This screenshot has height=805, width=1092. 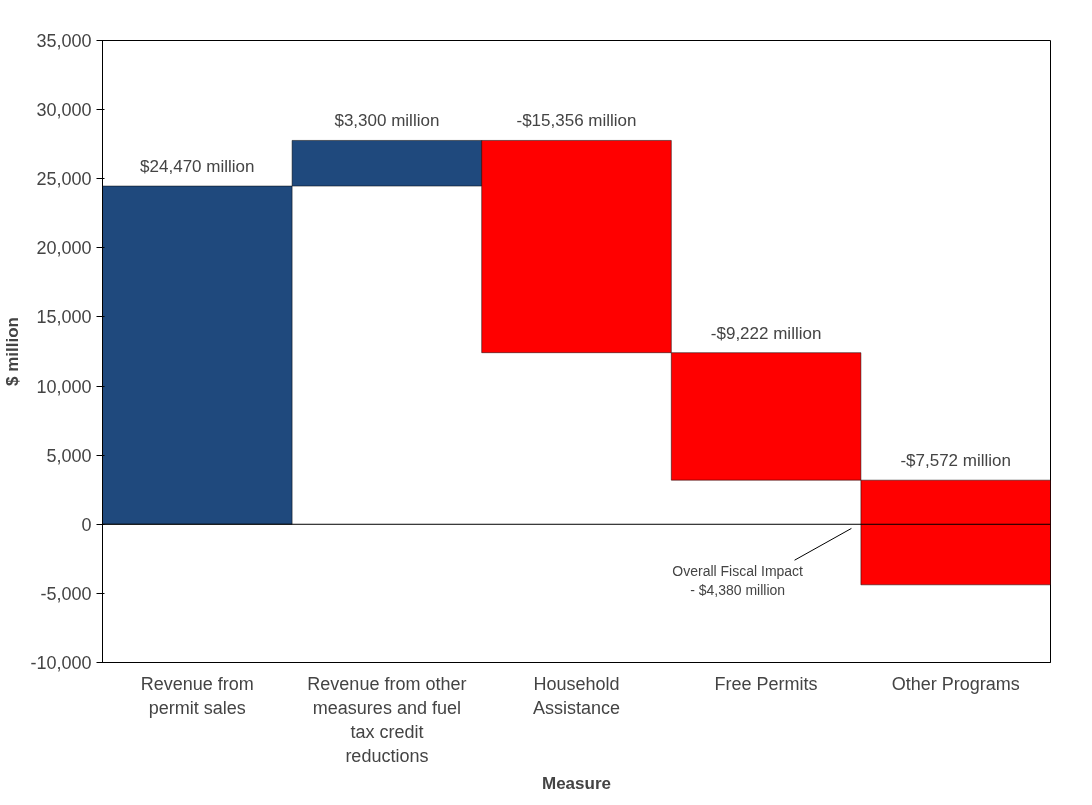 What do you see at coordinates (197, 167) in the screenshot?
I see `data-label: $24,470 million` at bounding box center [197, 167].